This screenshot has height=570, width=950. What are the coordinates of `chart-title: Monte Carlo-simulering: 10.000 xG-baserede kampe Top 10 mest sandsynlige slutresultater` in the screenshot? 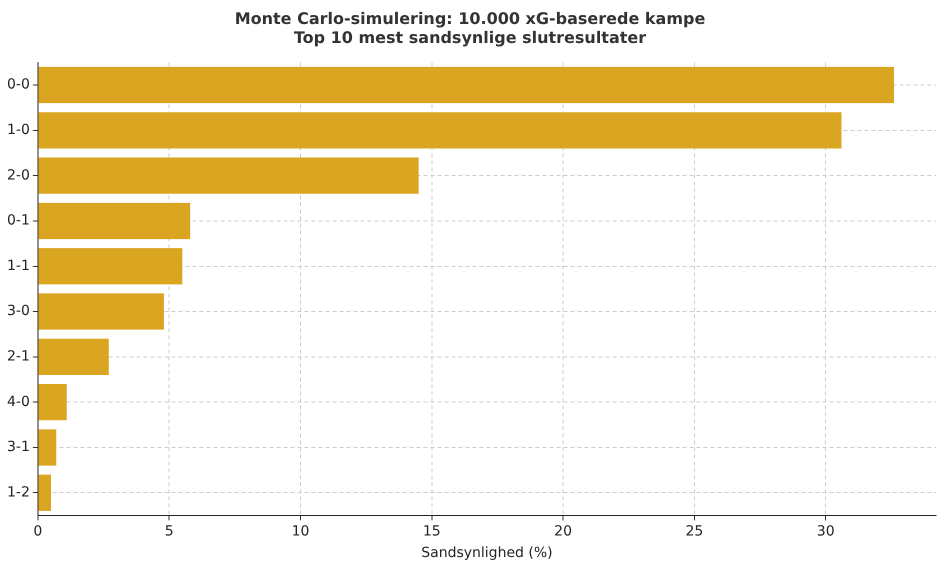 It's located at (470, 27).